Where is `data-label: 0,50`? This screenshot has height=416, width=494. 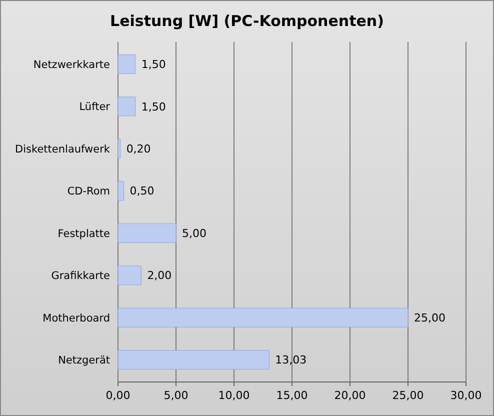
data-label: 0,50 is located at coordinates (142, 191).